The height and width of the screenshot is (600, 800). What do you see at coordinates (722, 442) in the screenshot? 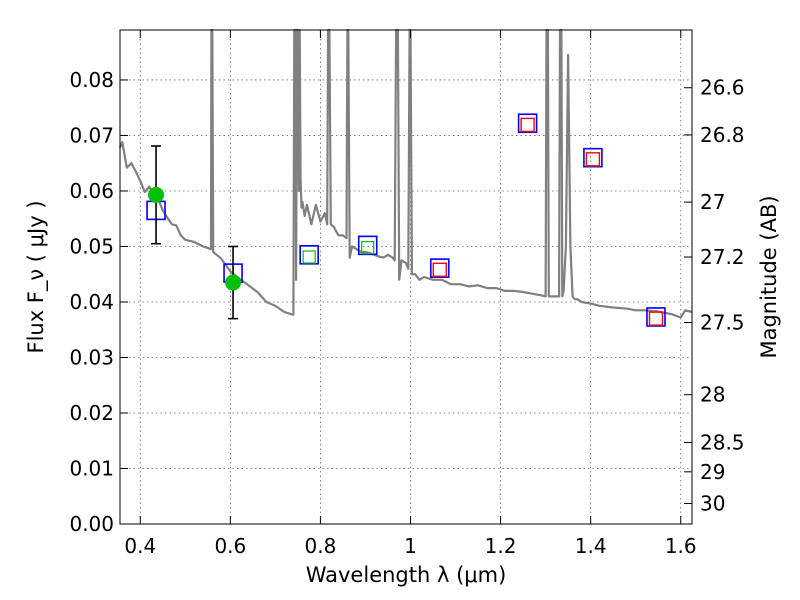
I see `right-tick-label: 28.5` at bounding box center [722, 442].